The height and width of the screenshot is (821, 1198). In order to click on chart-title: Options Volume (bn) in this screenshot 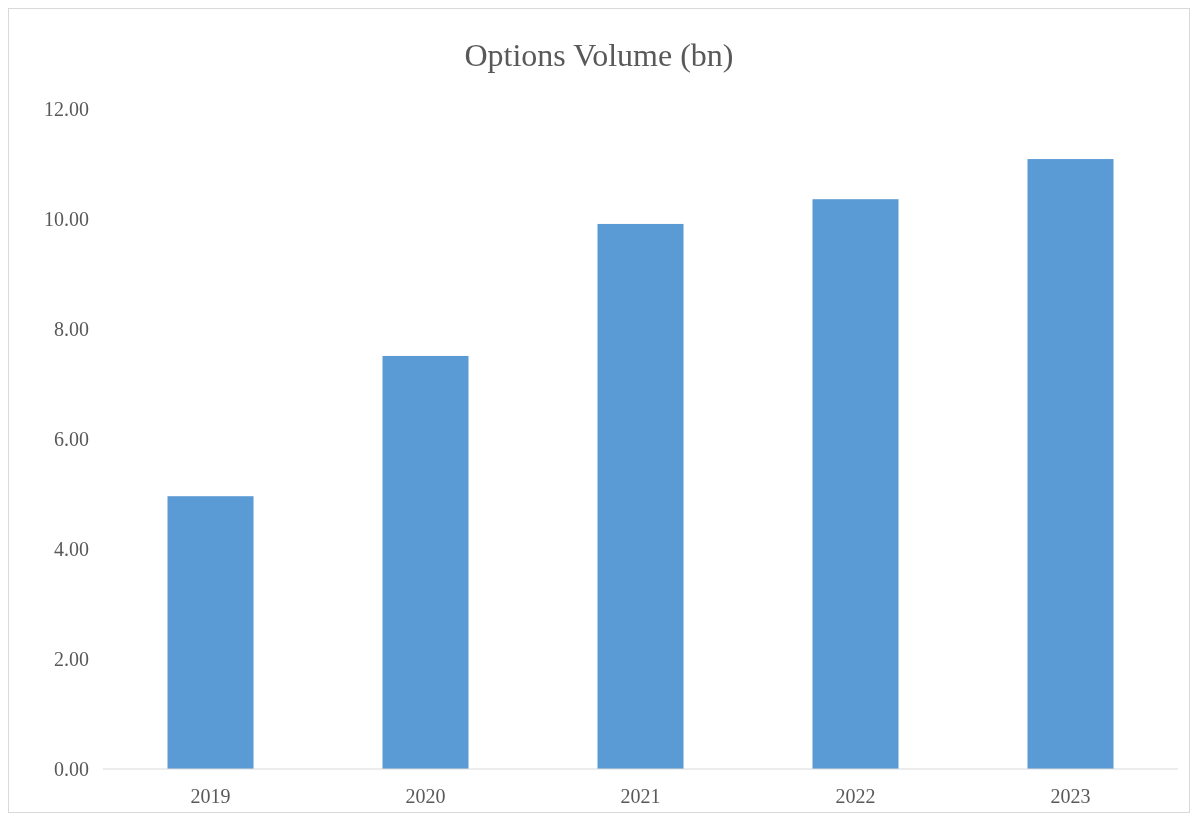, I will do `click(599, 55)`.